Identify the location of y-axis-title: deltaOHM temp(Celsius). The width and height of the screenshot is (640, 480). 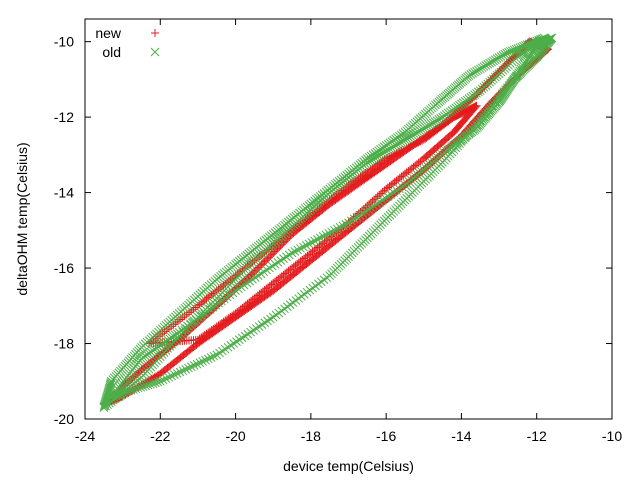
(22, 218).